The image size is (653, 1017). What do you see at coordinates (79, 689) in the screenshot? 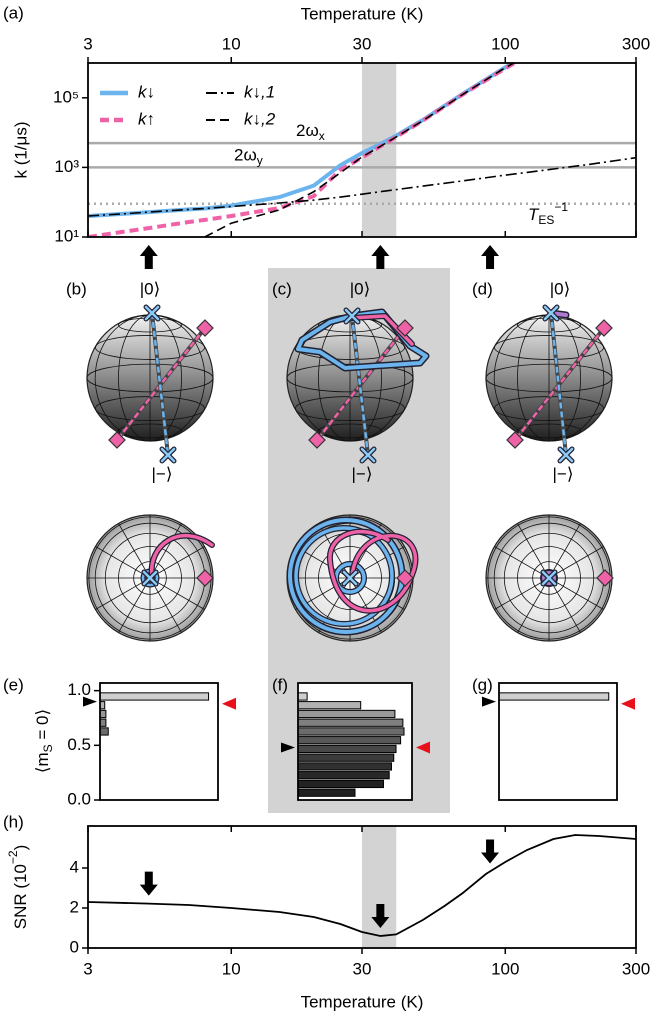
I see `y-tick-label: 1.0` at bounding box center [79, 689].